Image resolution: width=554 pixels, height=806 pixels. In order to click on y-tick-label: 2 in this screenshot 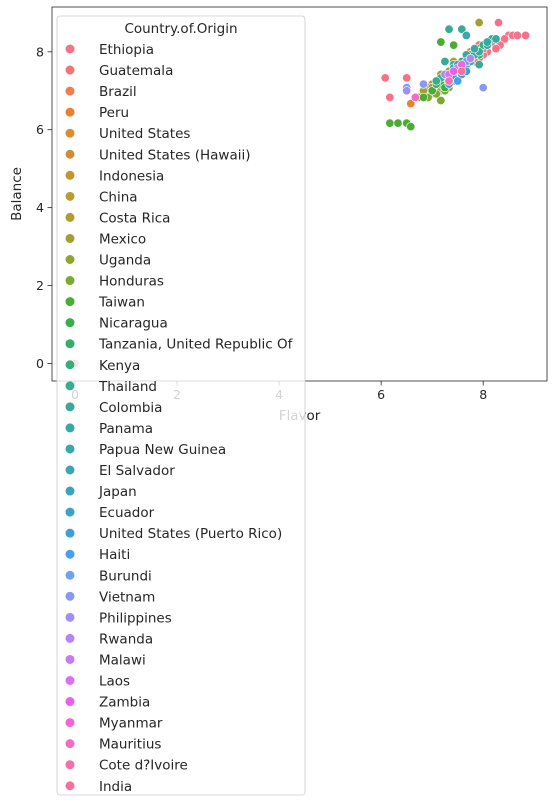, I will do `click(40, 285)`.